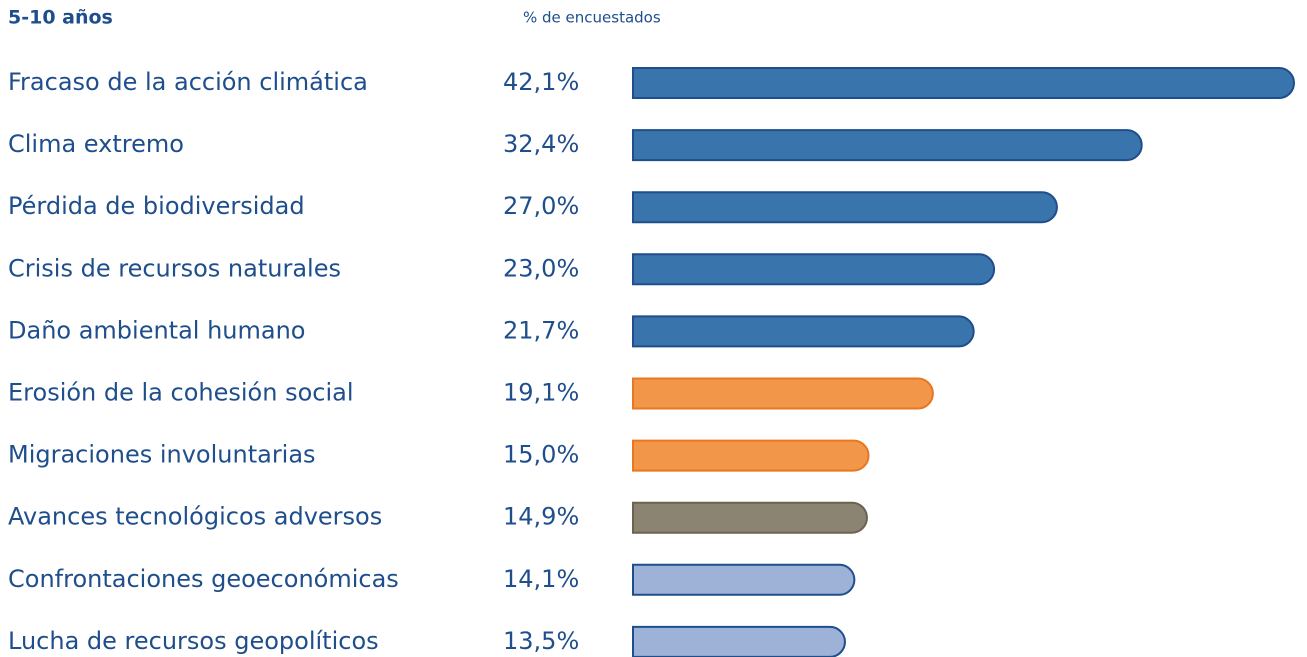 The image size is (1307, 657). What do you see at coordinates (541, 455) in the screenshot?
I see `value-label: 15,0%` at bounding box center [541, 455].